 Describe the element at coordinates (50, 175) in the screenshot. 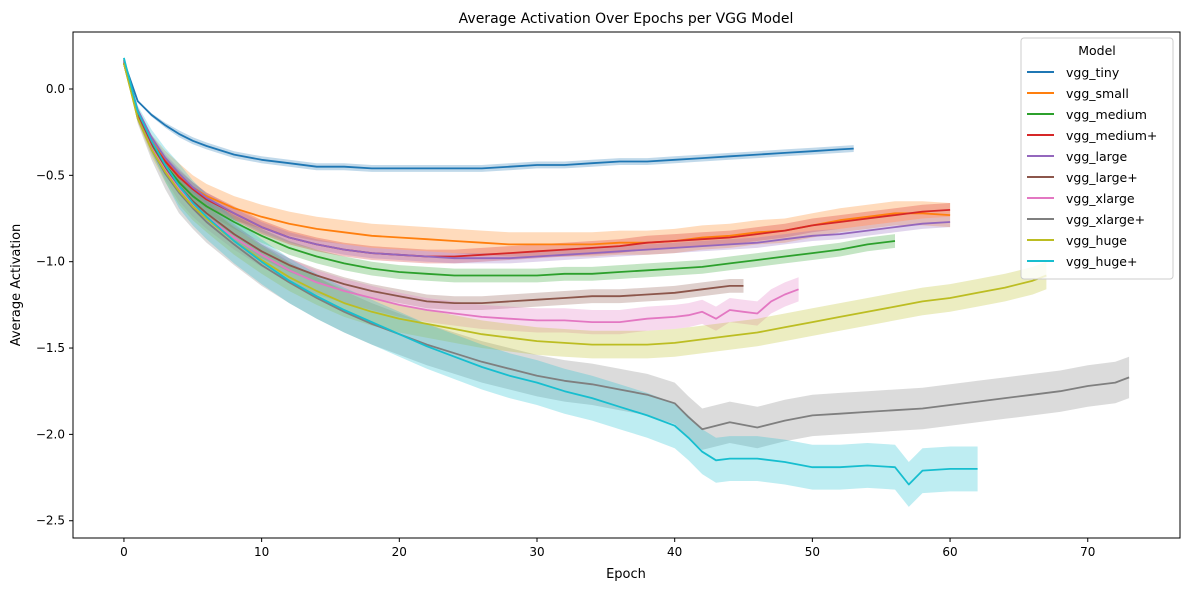

I see `y-tick-label: −0.5` at that location.